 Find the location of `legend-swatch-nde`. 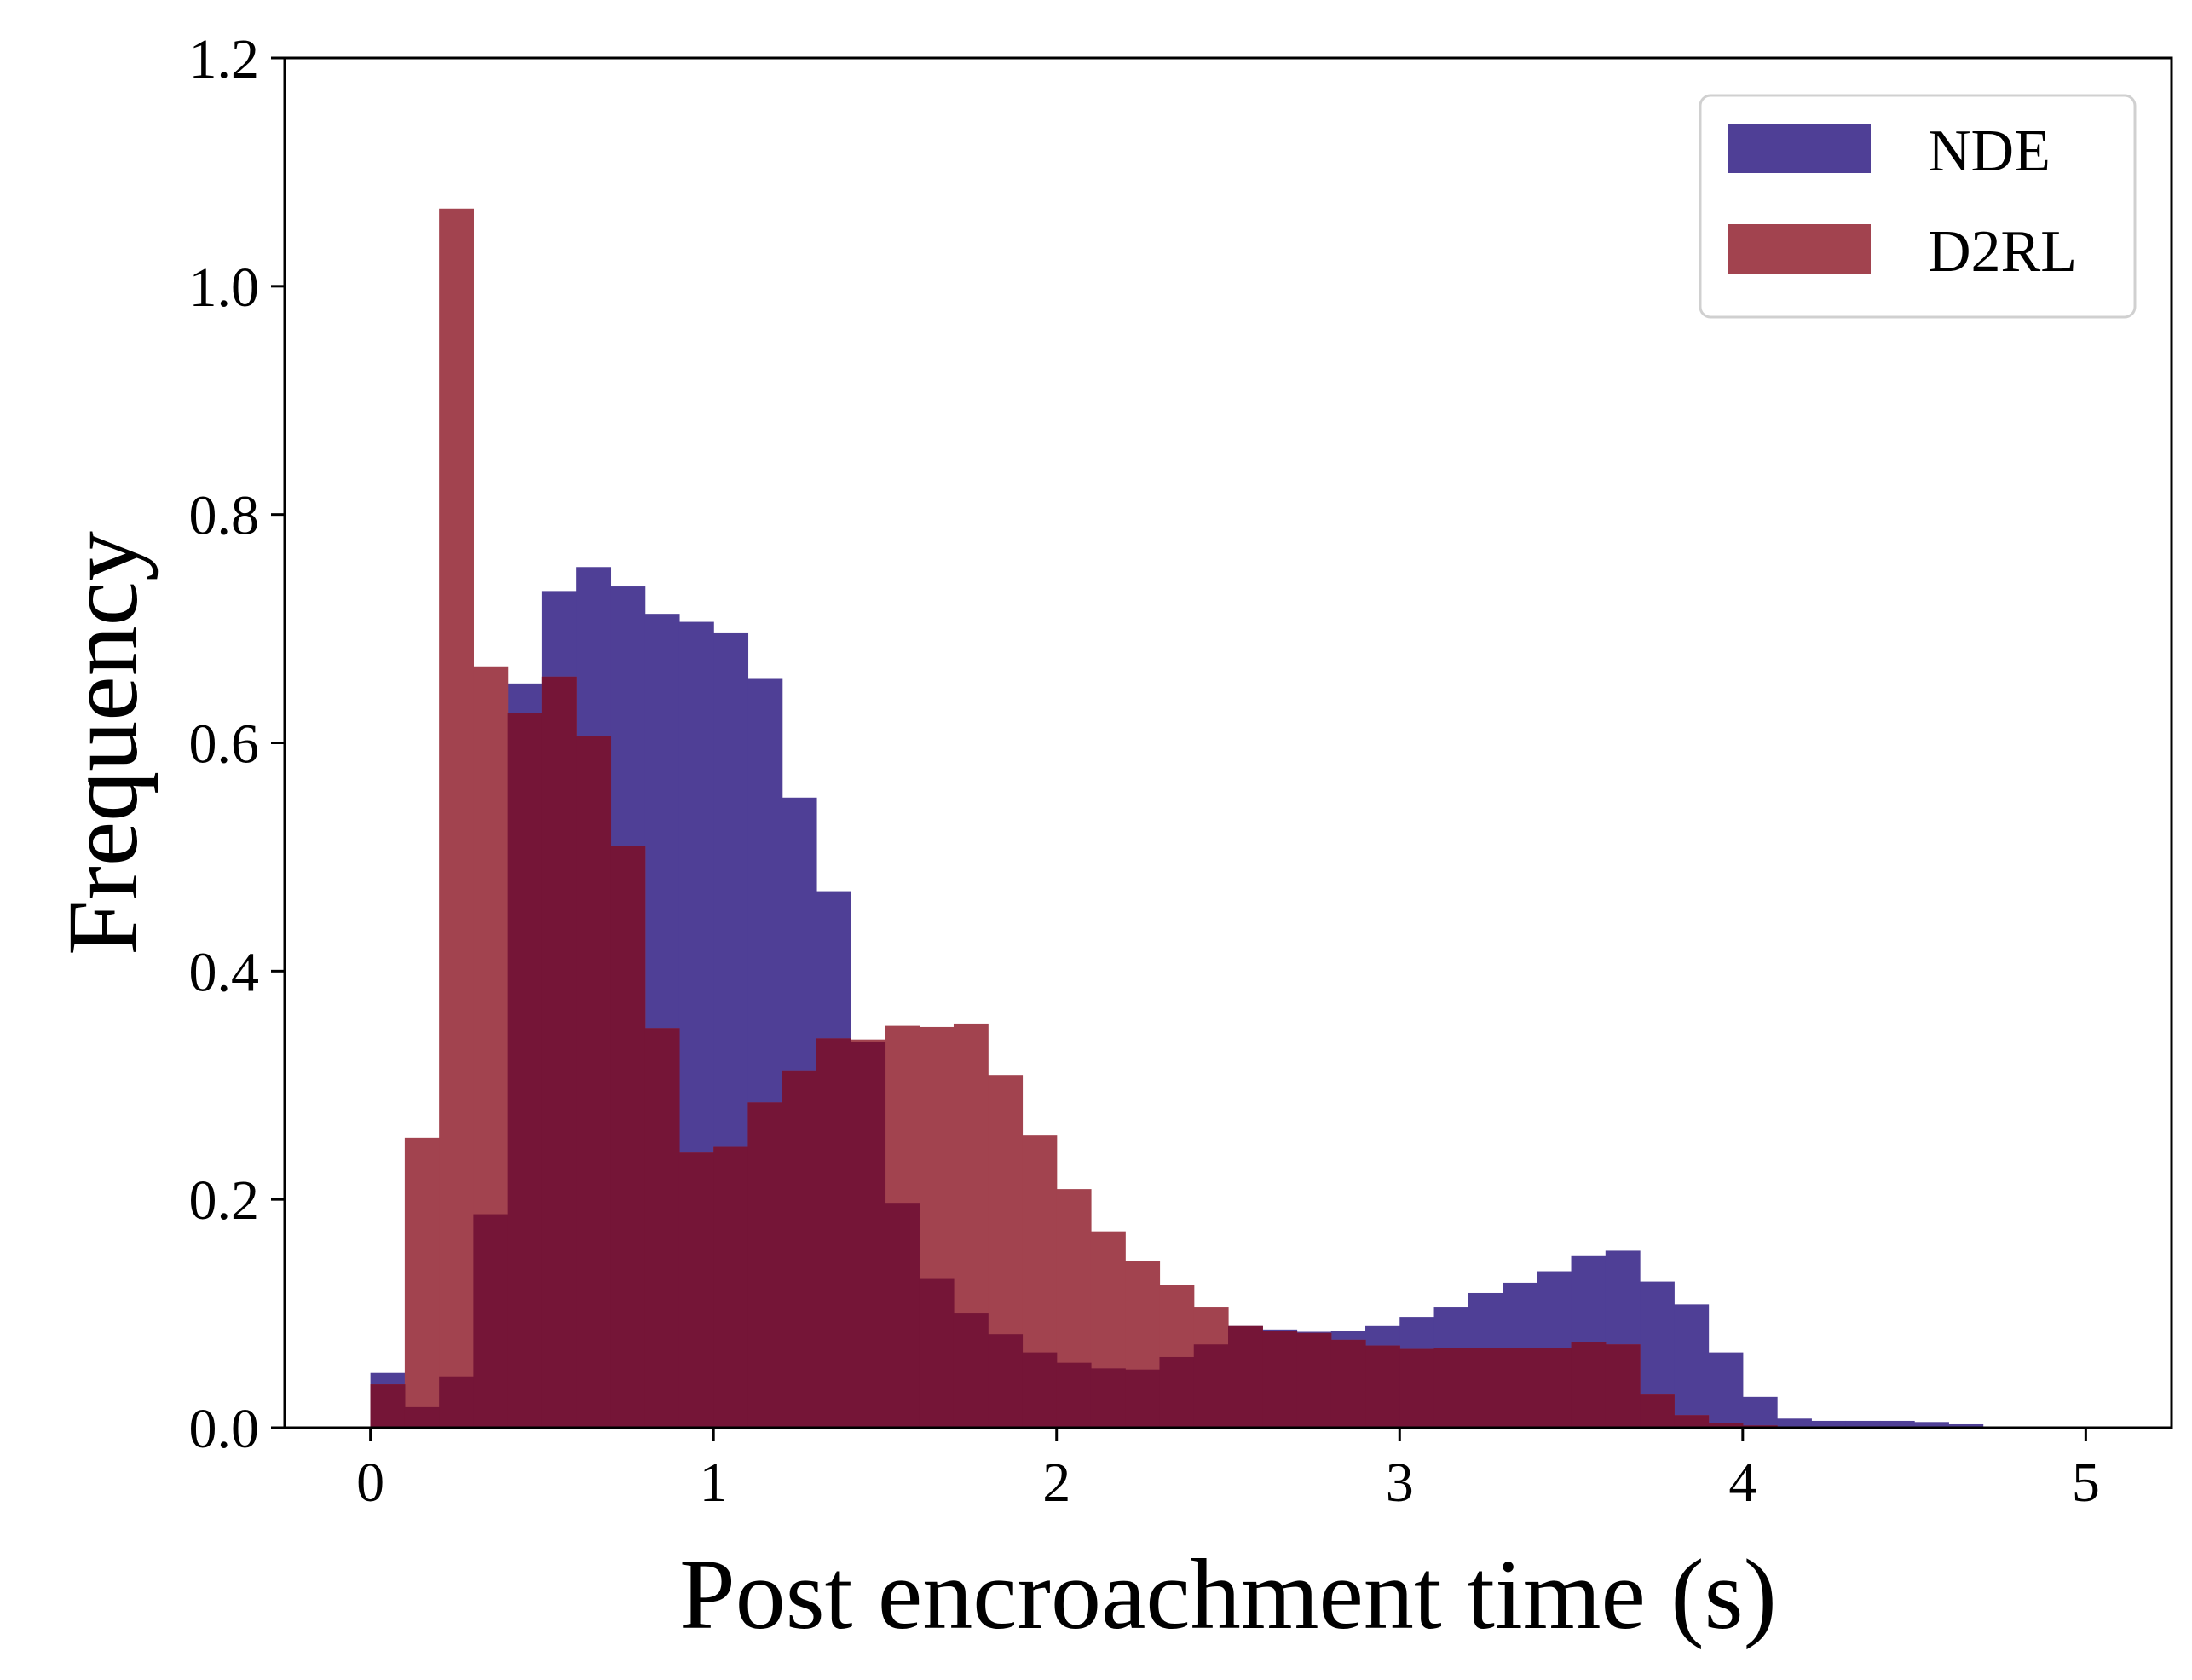

legend-swatch-nde is located at coordinates (1799, 148).